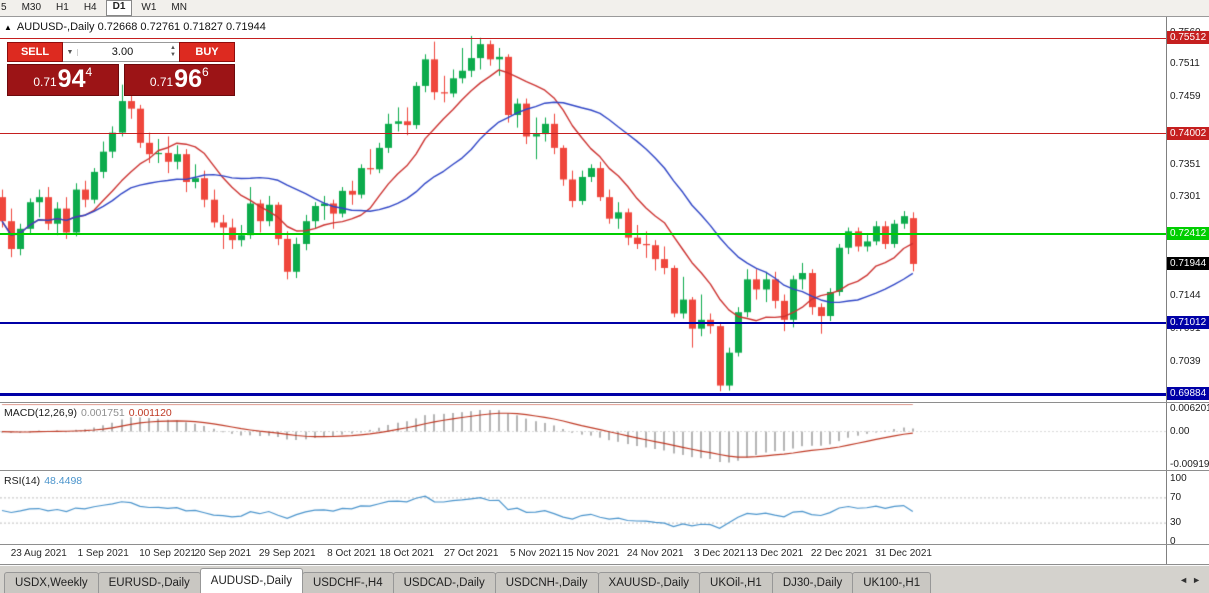  Describe the element at coordinates (173, 55) in the screenshot. I see `spinner-down-icon: ▼` at that location.